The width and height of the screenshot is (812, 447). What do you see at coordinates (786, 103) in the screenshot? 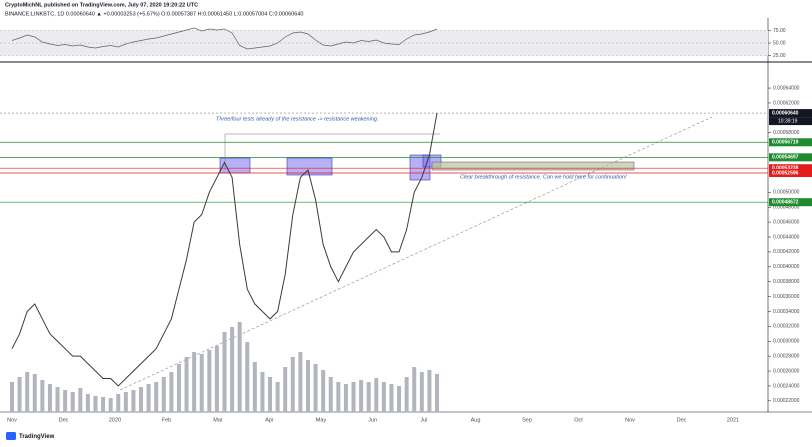
I see `y-tick-label: 0.00062000` at bounding box center [786, 103].